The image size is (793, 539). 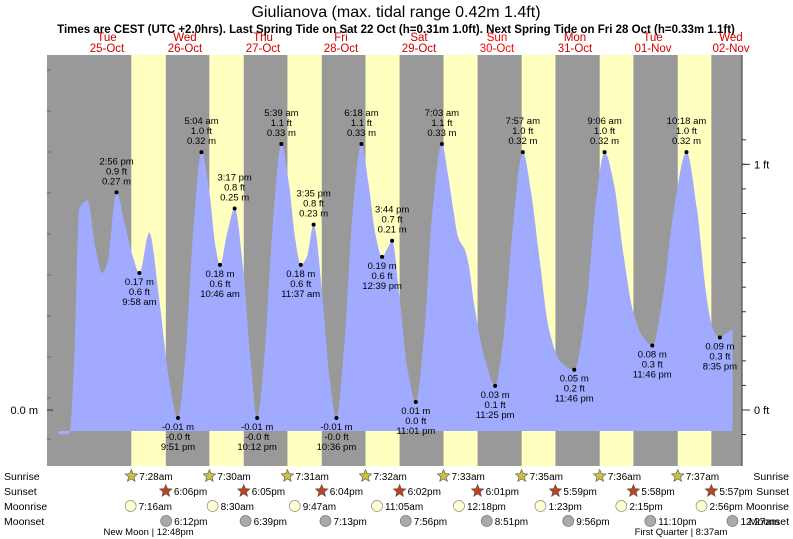 I want to click on sunrise-time: 7:28am, so click(x=155, y=477).